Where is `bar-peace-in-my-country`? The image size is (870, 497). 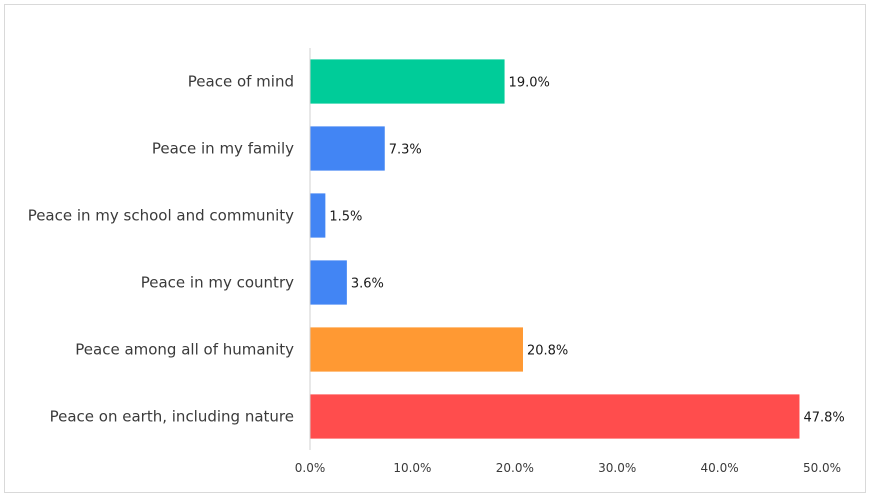 bar-peace-in-my-country is located at coordinates (328, 282).